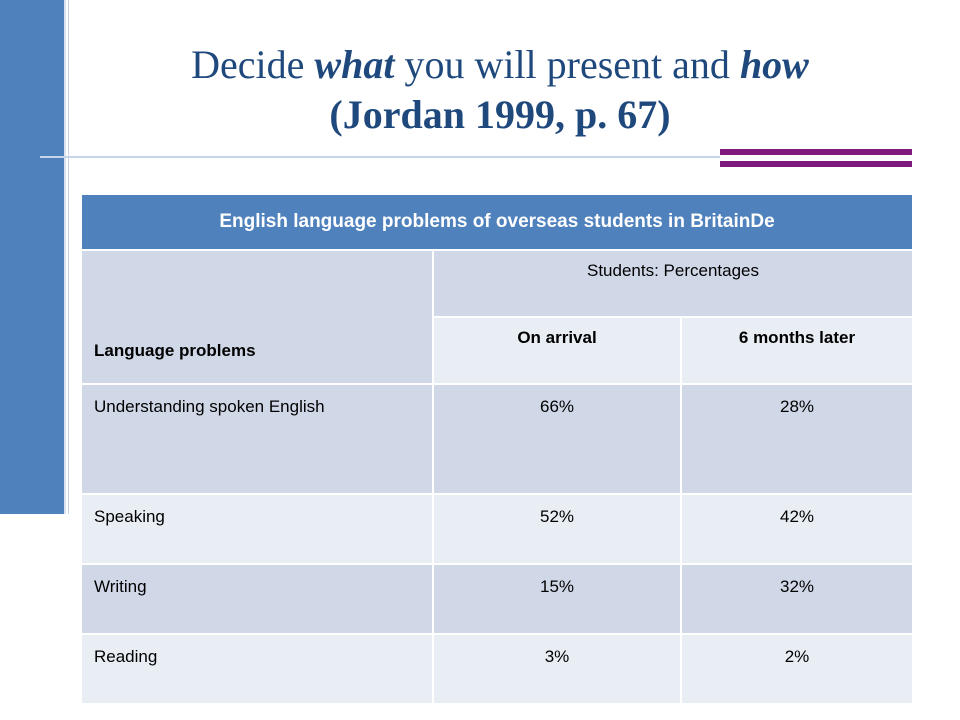 This screenshot has width=960, height=720. I want to click on table-row: Reading 3% 2%, so click(497, 669).